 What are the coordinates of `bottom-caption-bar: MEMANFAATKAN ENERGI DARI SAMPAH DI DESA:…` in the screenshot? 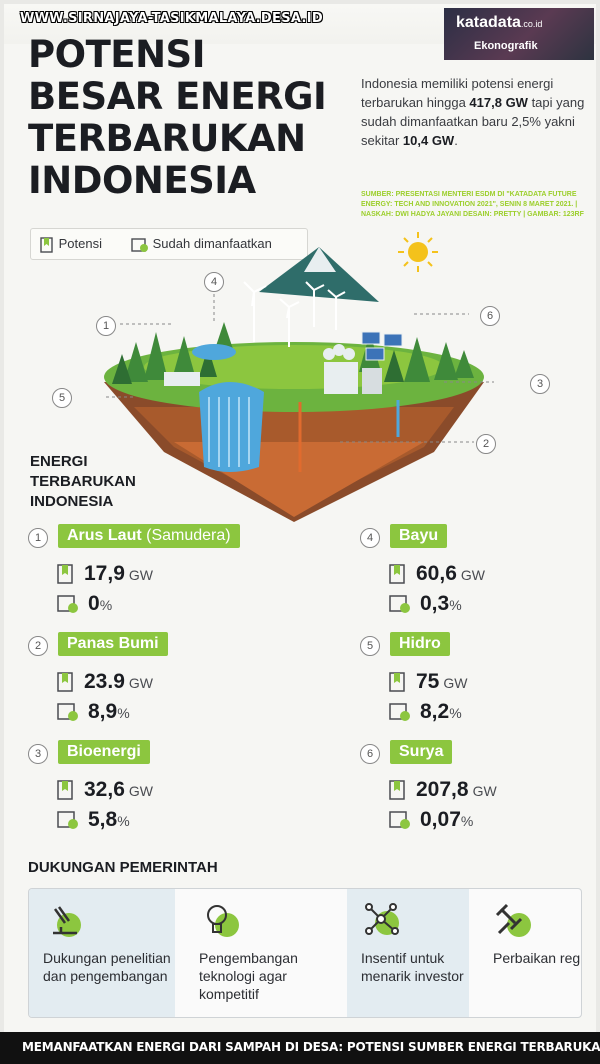 It's located at (300, 1048).